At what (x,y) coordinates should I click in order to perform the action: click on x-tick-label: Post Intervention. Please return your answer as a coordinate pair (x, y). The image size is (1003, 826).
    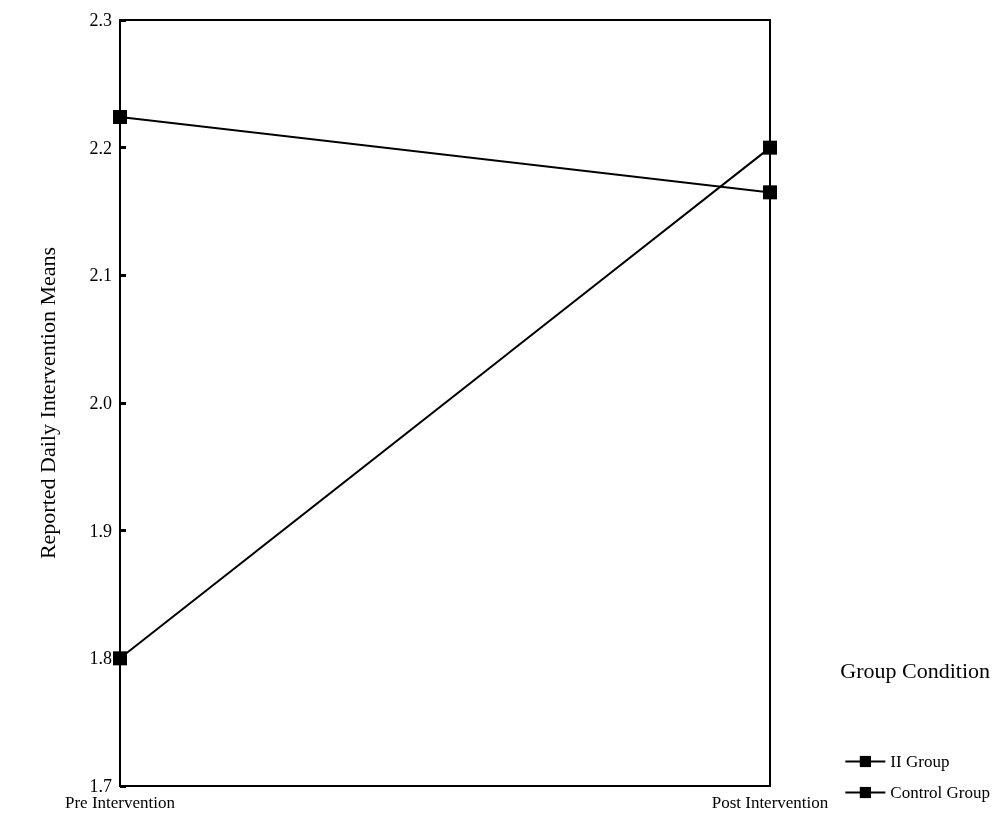
    Looking at the image, I should click on (770, 802).